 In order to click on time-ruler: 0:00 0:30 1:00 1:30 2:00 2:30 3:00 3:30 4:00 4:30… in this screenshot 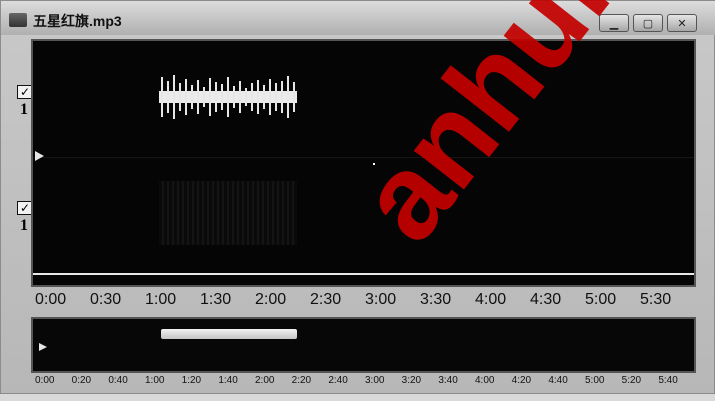, I will do `click(365, 303)`.